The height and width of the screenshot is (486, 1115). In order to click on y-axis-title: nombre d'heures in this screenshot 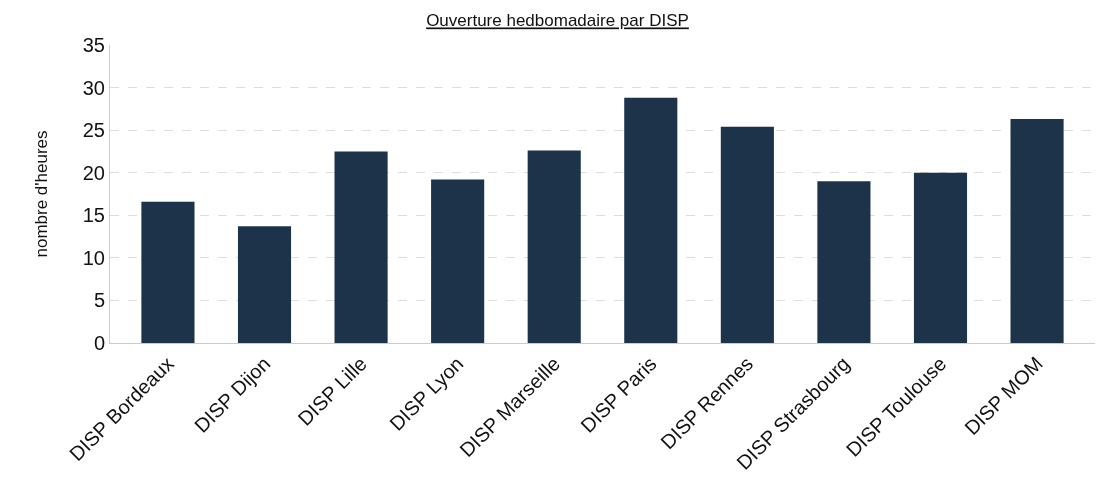, I will do `click(42, 194)`.